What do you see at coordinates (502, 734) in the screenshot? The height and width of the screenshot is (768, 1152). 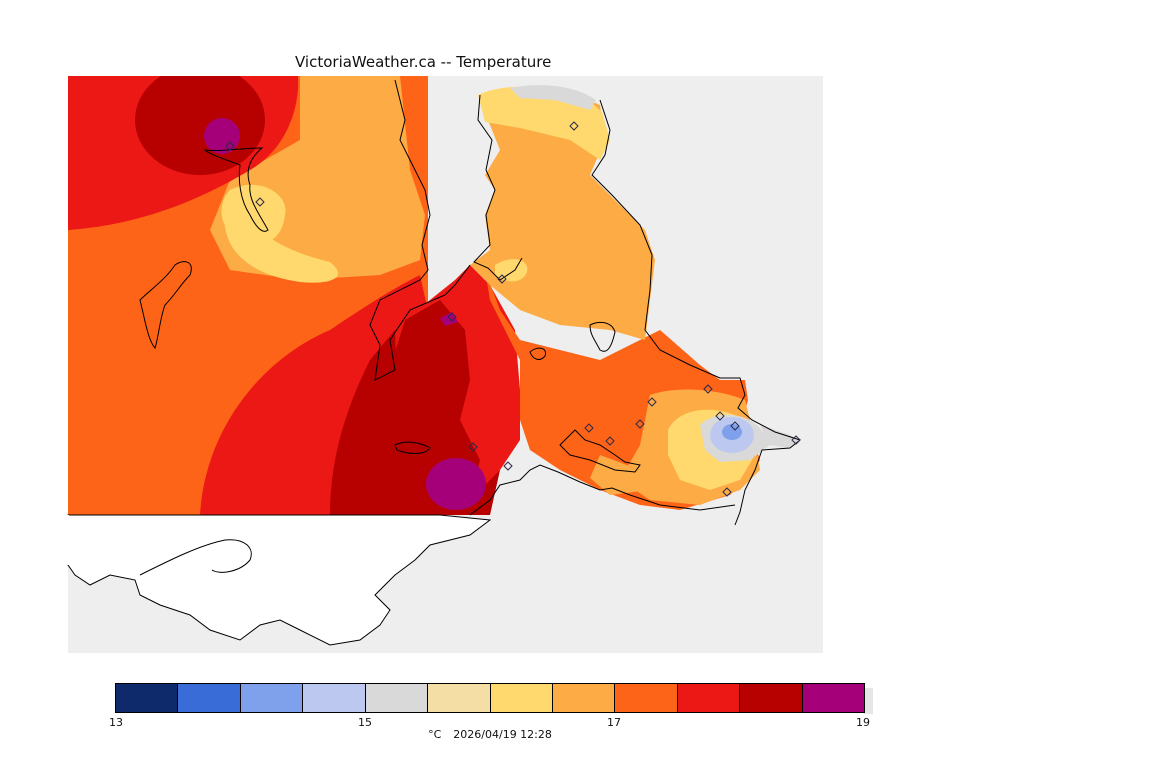 I see `timestamp-label: 2026/04/19 12:28` at bounding box center [502, 734].